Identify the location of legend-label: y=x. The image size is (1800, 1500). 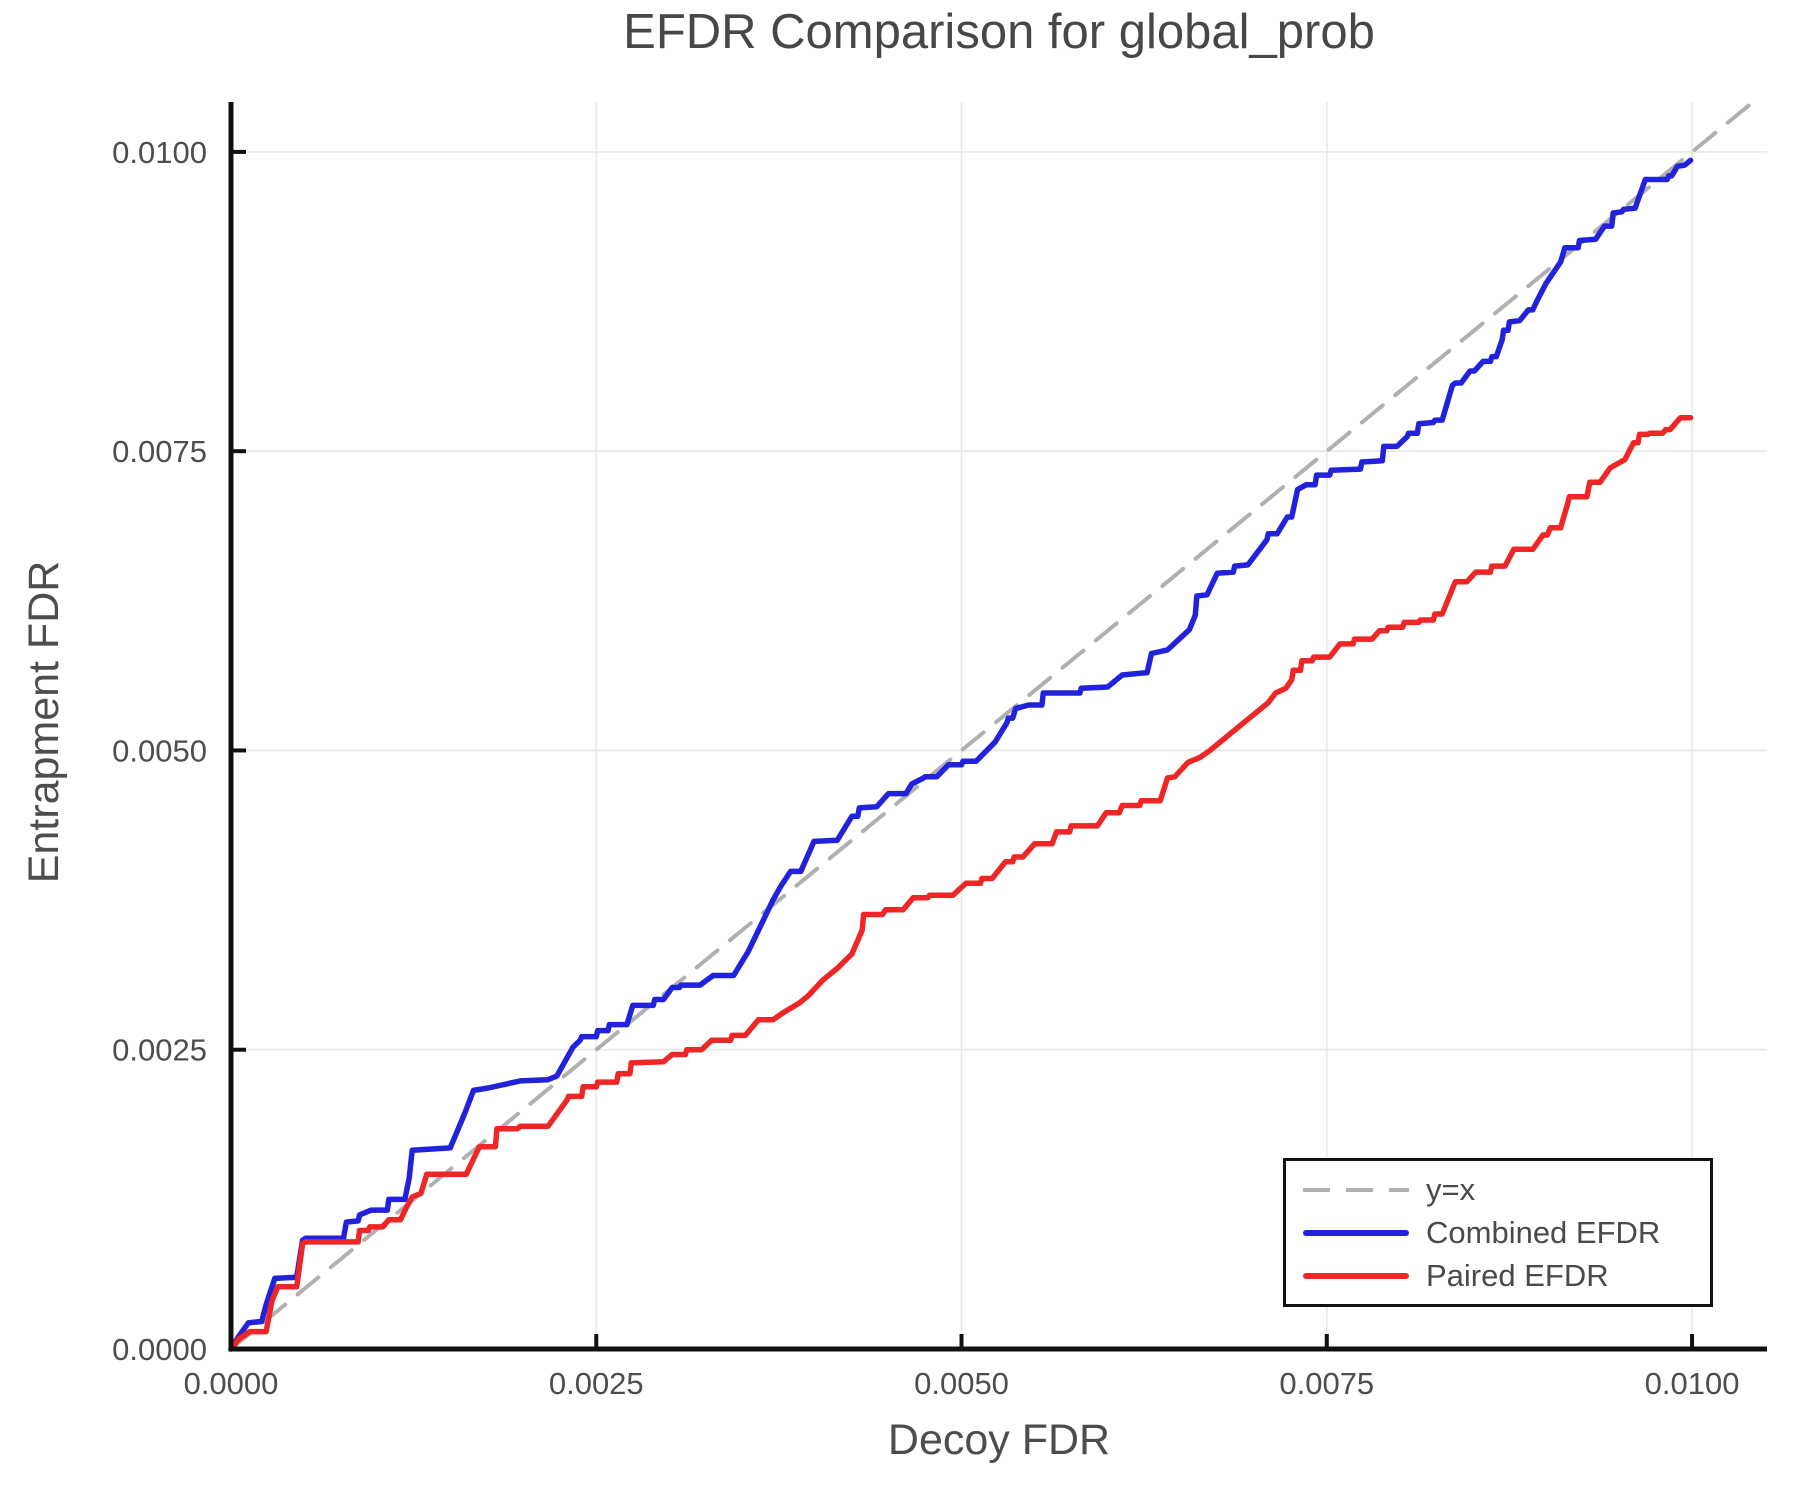
(1451, 1189).